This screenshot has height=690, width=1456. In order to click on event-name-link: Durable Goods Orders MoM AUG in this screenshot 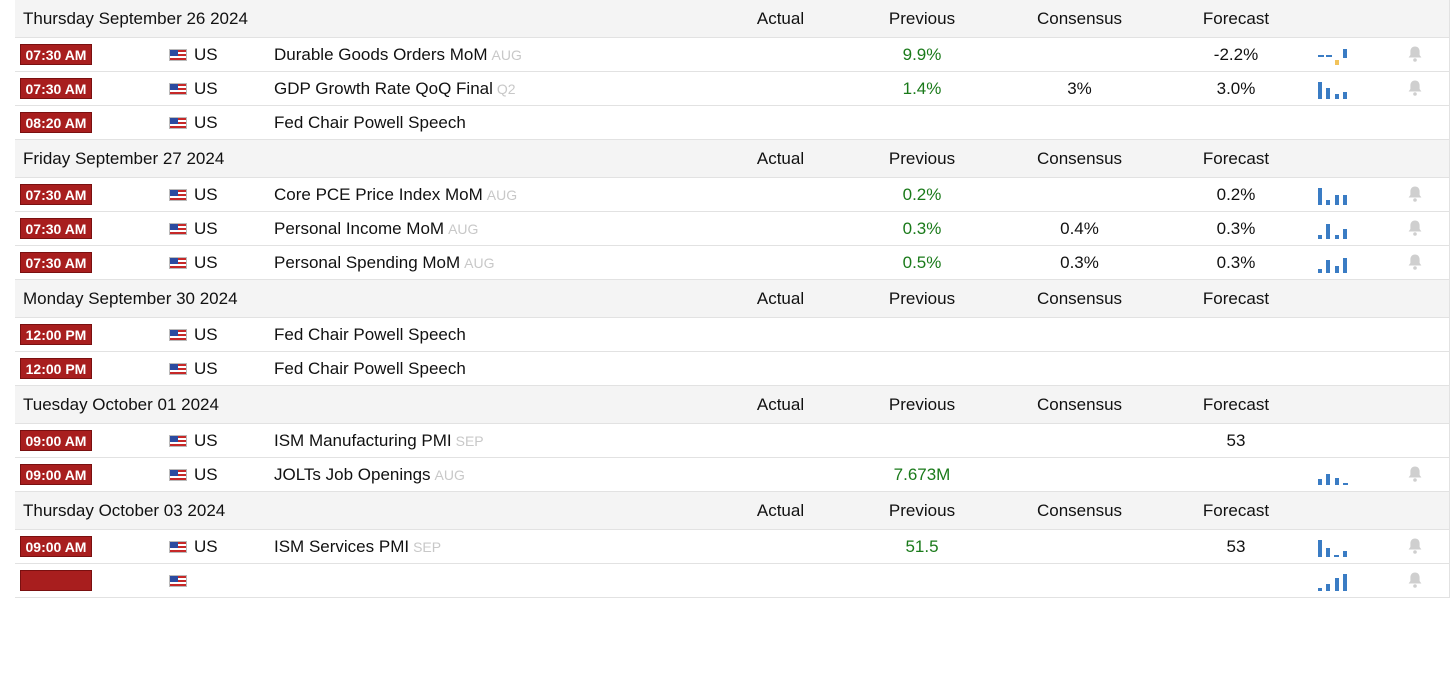, I will do `click(398, 55)`.